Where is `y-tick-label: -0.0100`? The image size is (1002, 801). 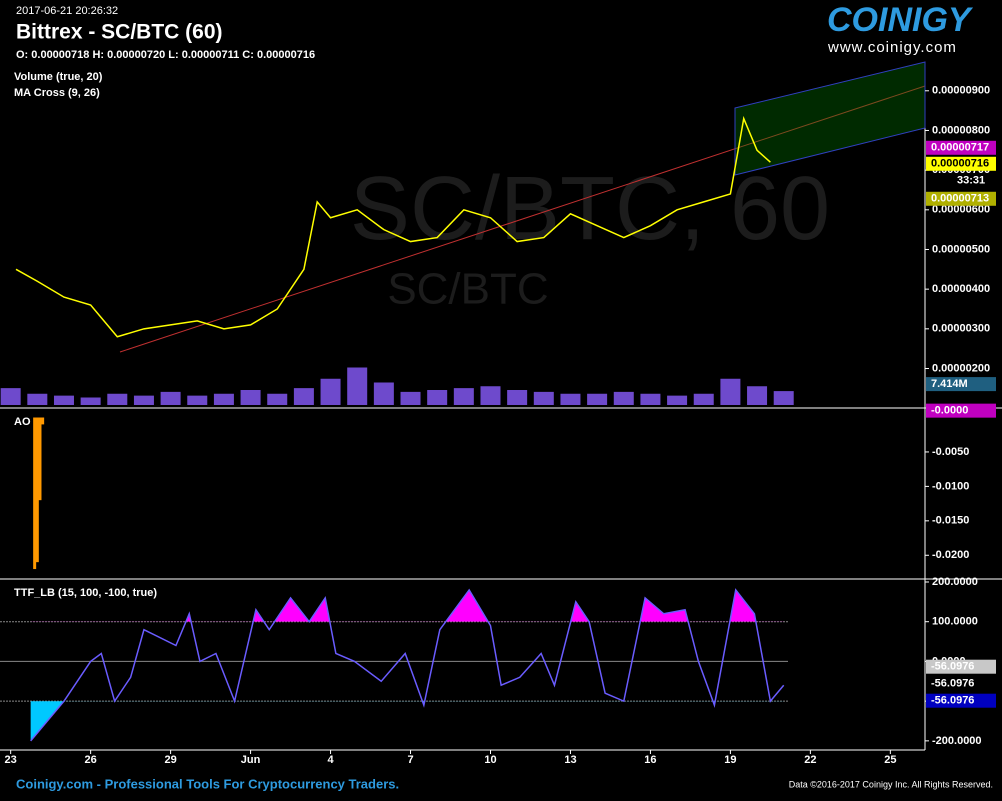
y-tick-label: -0.0100 is located at coordinates (950, 486).